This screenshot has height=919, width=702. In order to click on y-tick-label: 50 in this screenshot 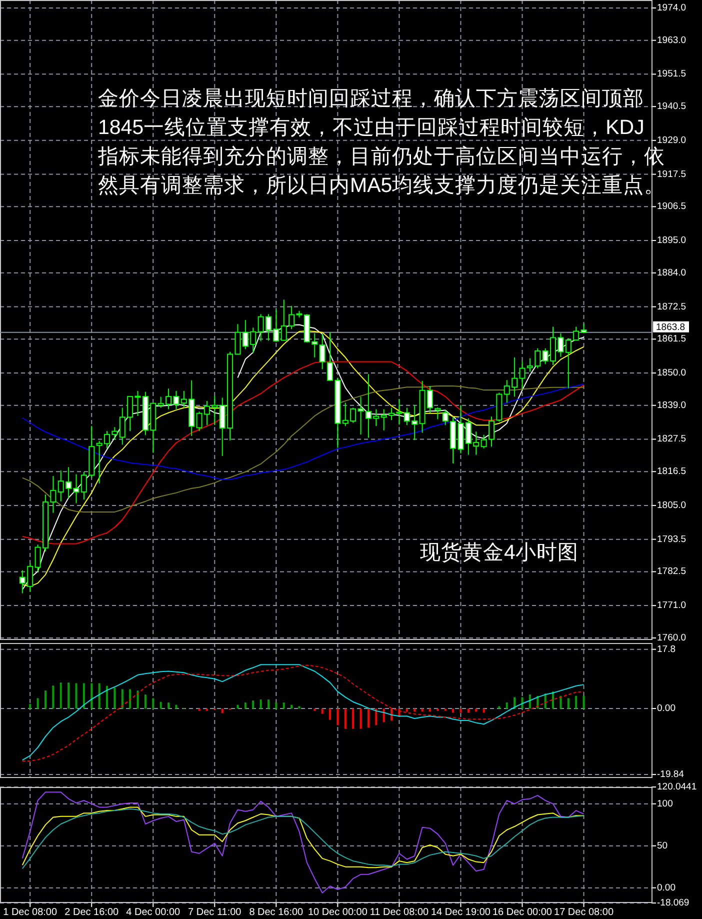, I will do `click(662, 846)`.